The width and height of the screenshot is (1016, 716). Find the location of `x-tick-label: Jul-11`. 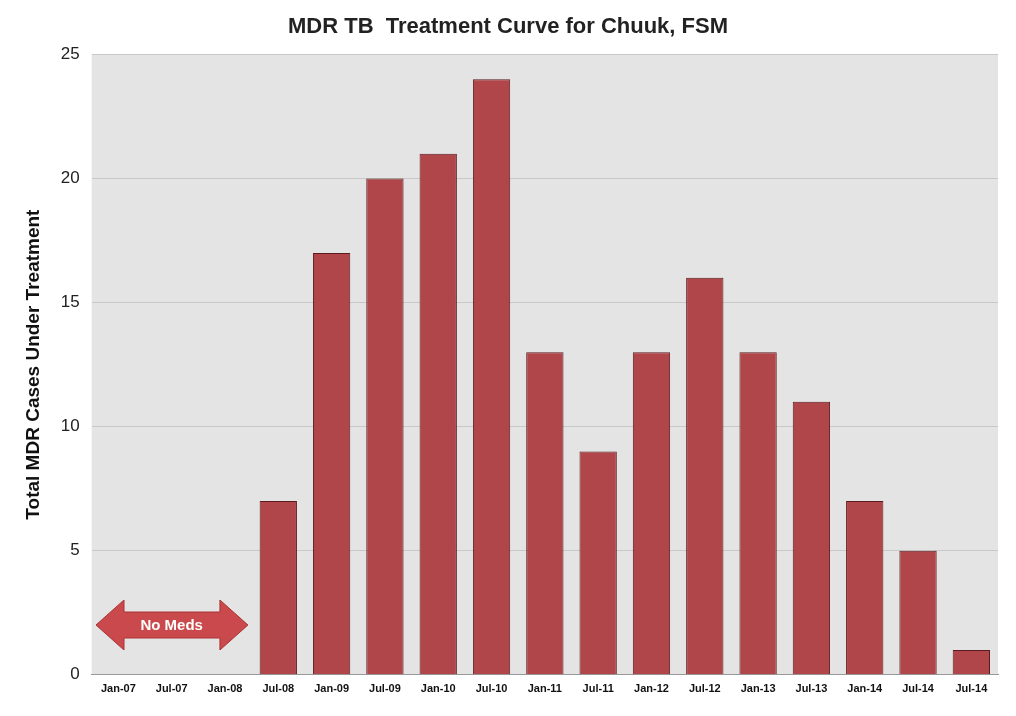

x-tick-label: Jul-11 is located at coordinates (598, 688).